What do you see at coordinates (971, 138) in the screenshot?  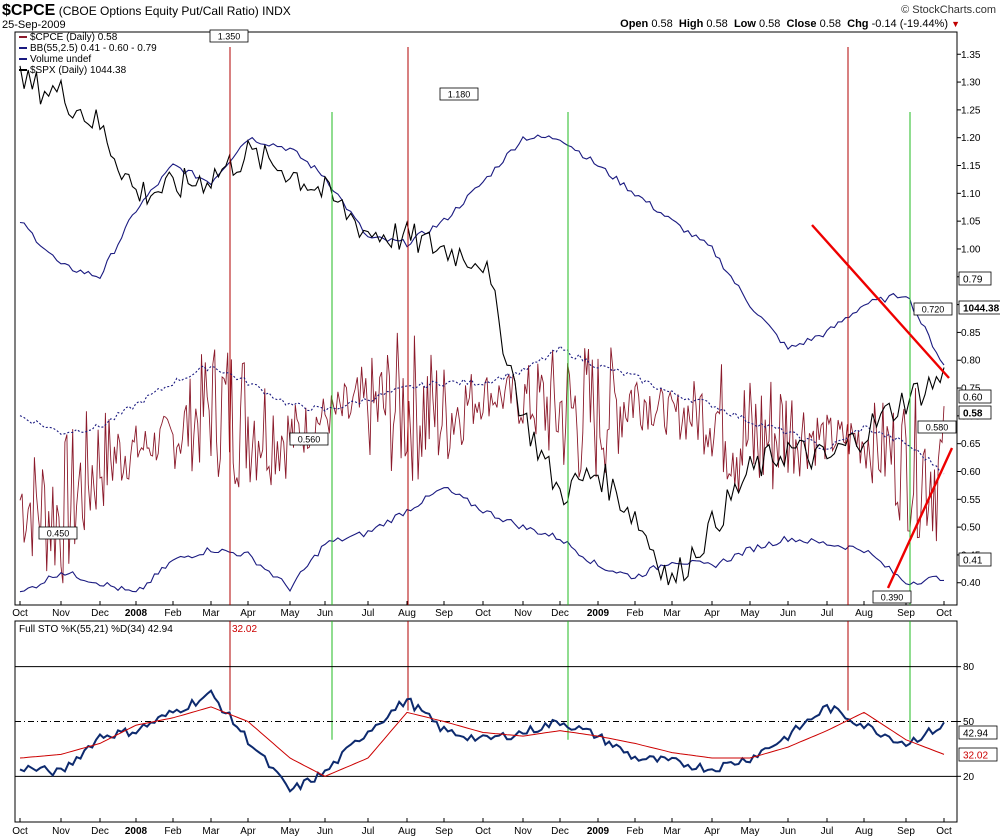 I see `y-tick-label: 1.20` at bounding box center [971, 138].